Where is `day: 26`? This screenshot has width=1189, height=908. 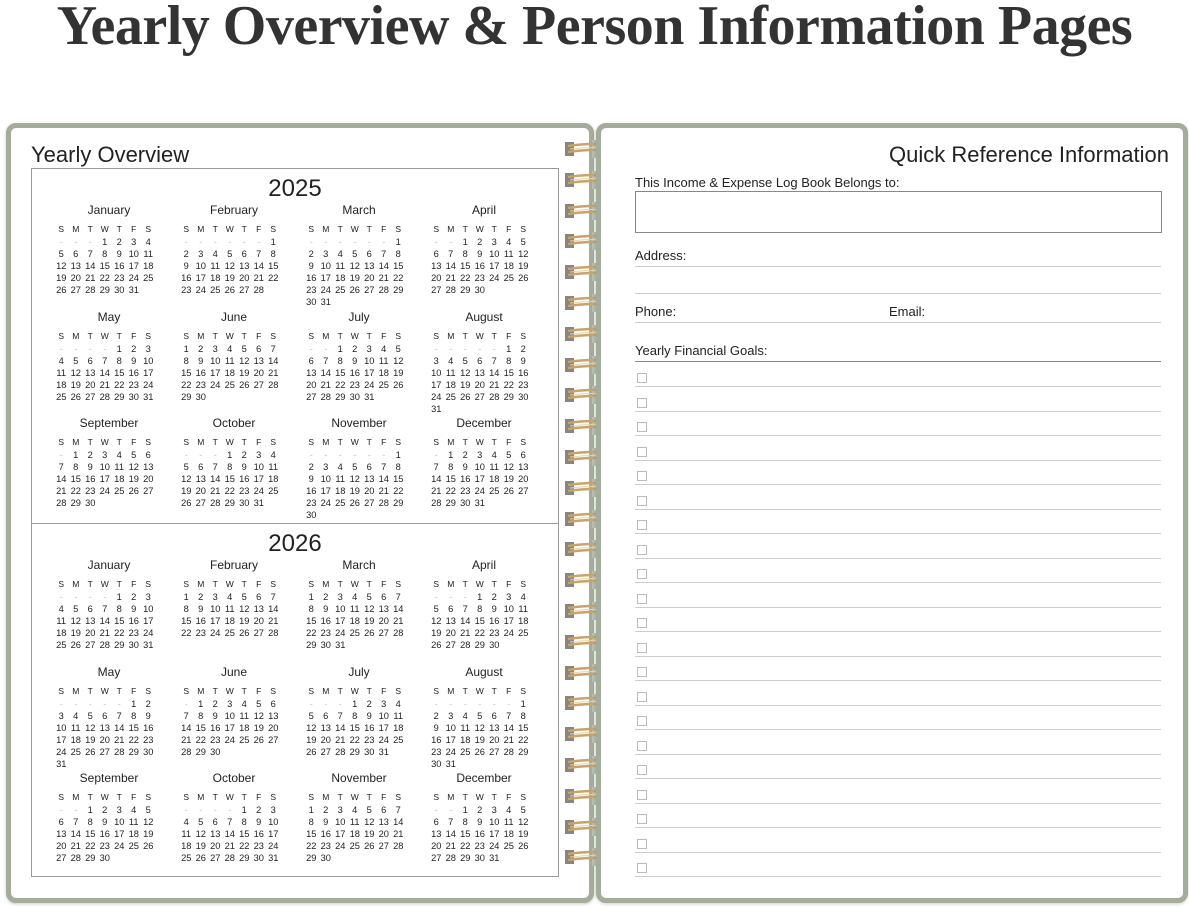 day: 26 is located at coordinates (311, 751).